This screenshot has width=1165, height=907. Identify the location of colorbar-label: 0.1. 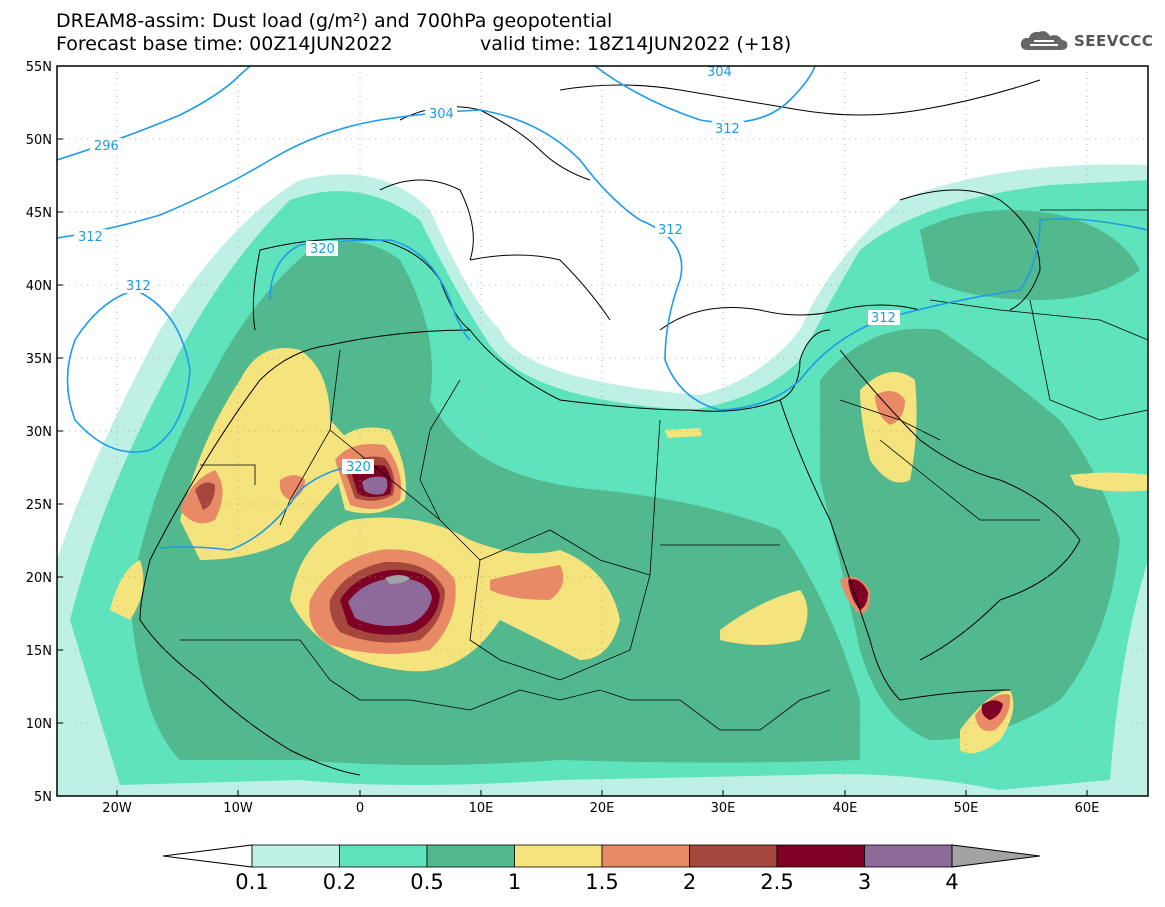
(252, 882).